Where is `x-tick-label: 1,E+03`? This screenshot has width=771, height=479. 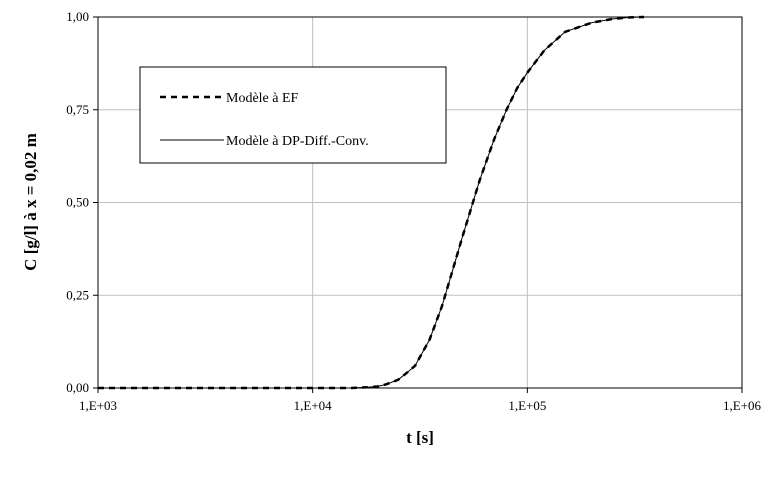
x-tick-label: 1,E+03 is located at coordinates (98, 405).